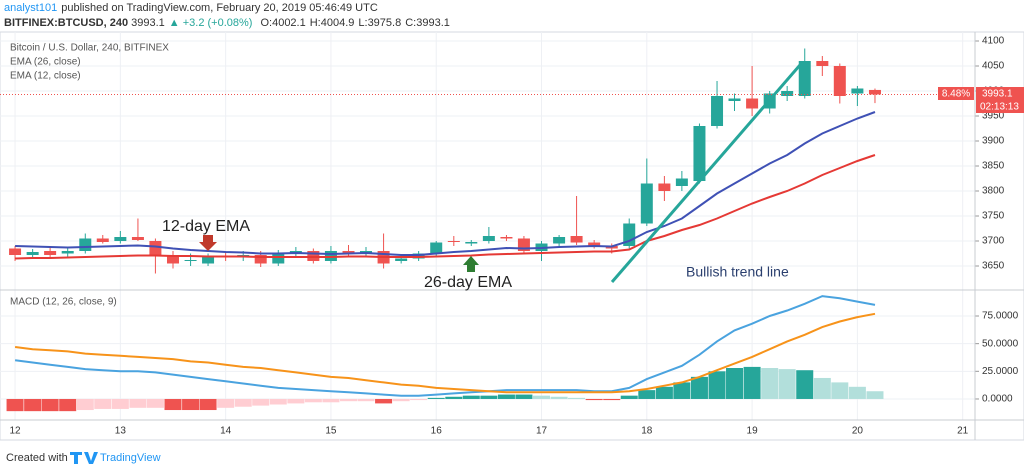 This screenshot has height=470, width=1024. What do you see at coordinates (89, 48) in the screenshot?
I see `chart-title: Bitcoin / U.S. Dollar, 240, BITFINEX` at bounding box center [89, 48].